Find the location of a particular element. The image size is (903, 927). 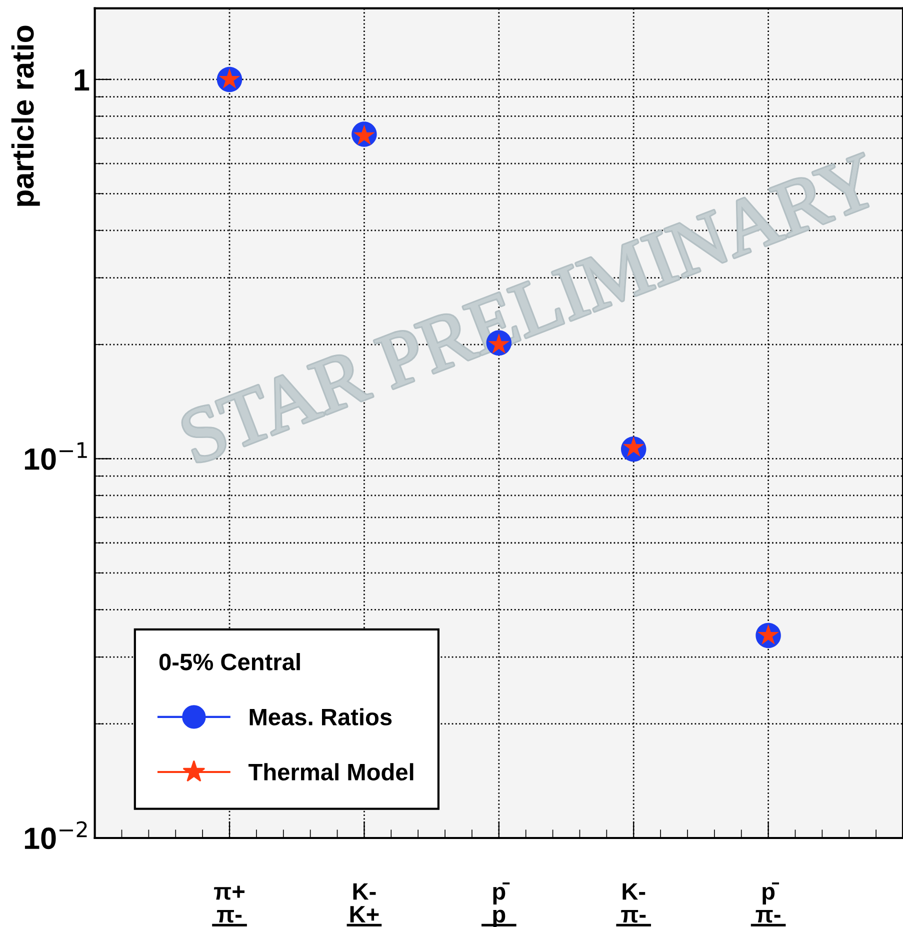

y-tick-label: 10$^{−2}$ is located at coordinates (55, 835).